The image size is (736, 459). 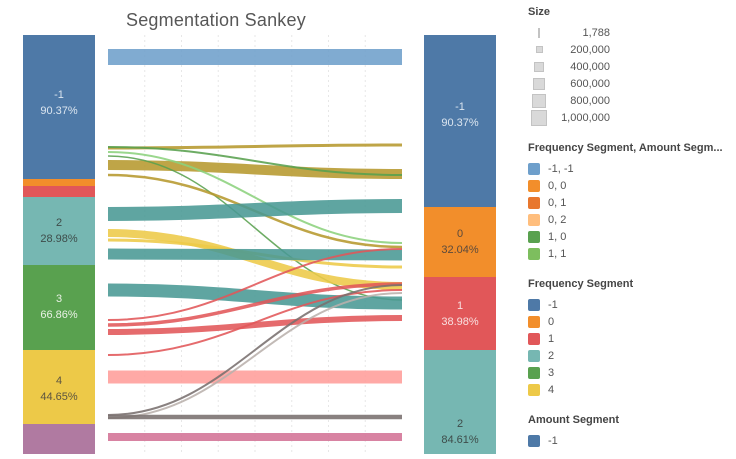 What do you see at coordinates (629, 372) in the screenshot?
I see `legend-item-3: 3` at bounding box center [629, 372].